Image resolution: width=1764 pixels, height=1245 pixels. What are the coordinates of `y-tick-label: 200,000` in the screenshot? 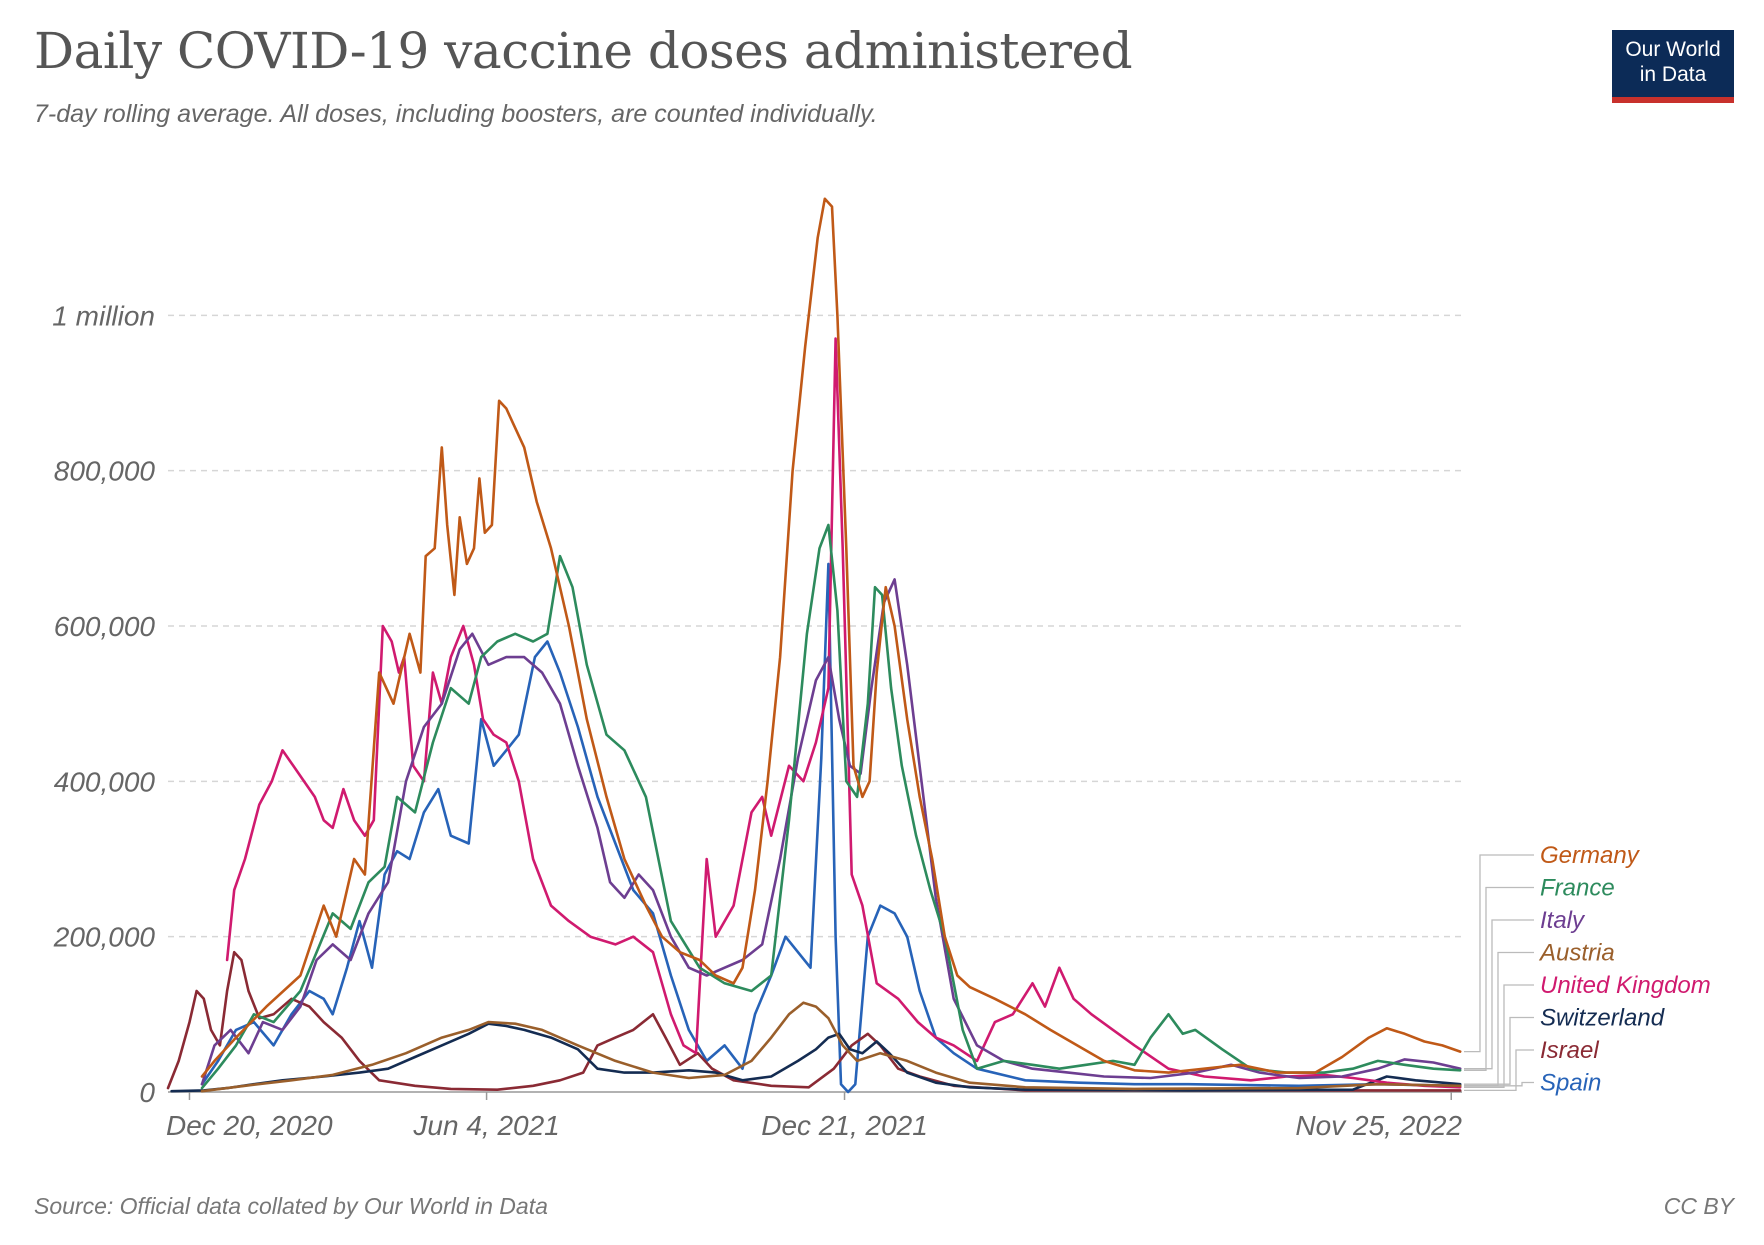 It's located at (104, 937).